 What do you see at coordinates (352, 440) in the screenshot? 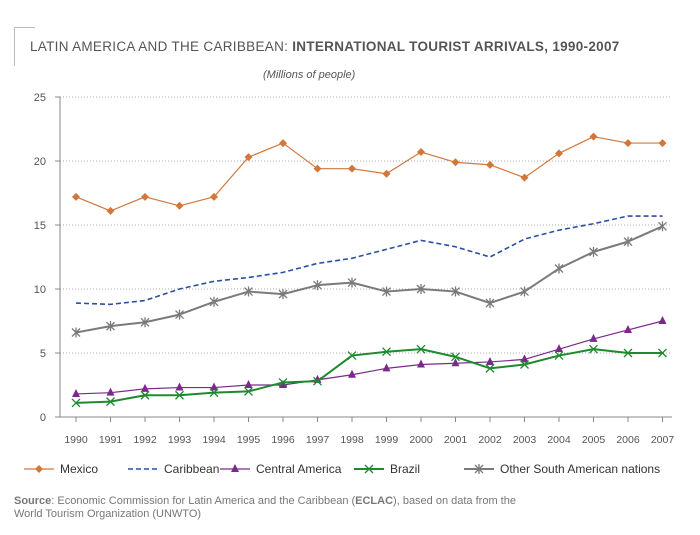
I see `x-tick-label: 1998` at bounding box center [352, 440].